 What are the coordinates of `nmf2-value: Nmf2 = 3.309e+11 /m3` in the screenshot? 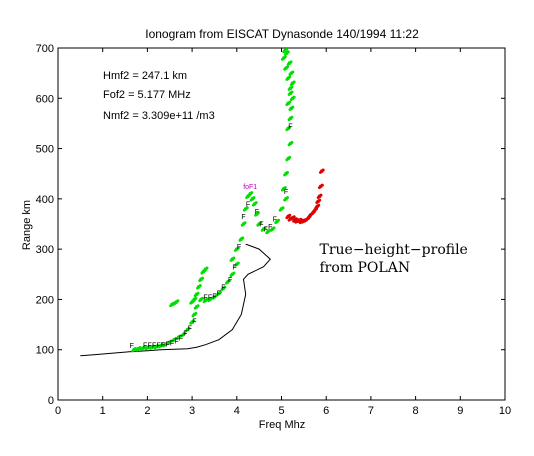 It's located at (159, 116).